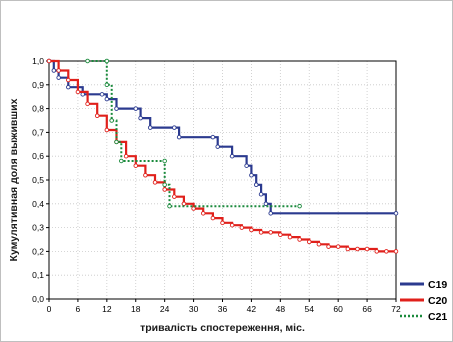 The width and height of the screenshot is (453, 342). I want to click on x-tick-label: 60, so click(338, 309).